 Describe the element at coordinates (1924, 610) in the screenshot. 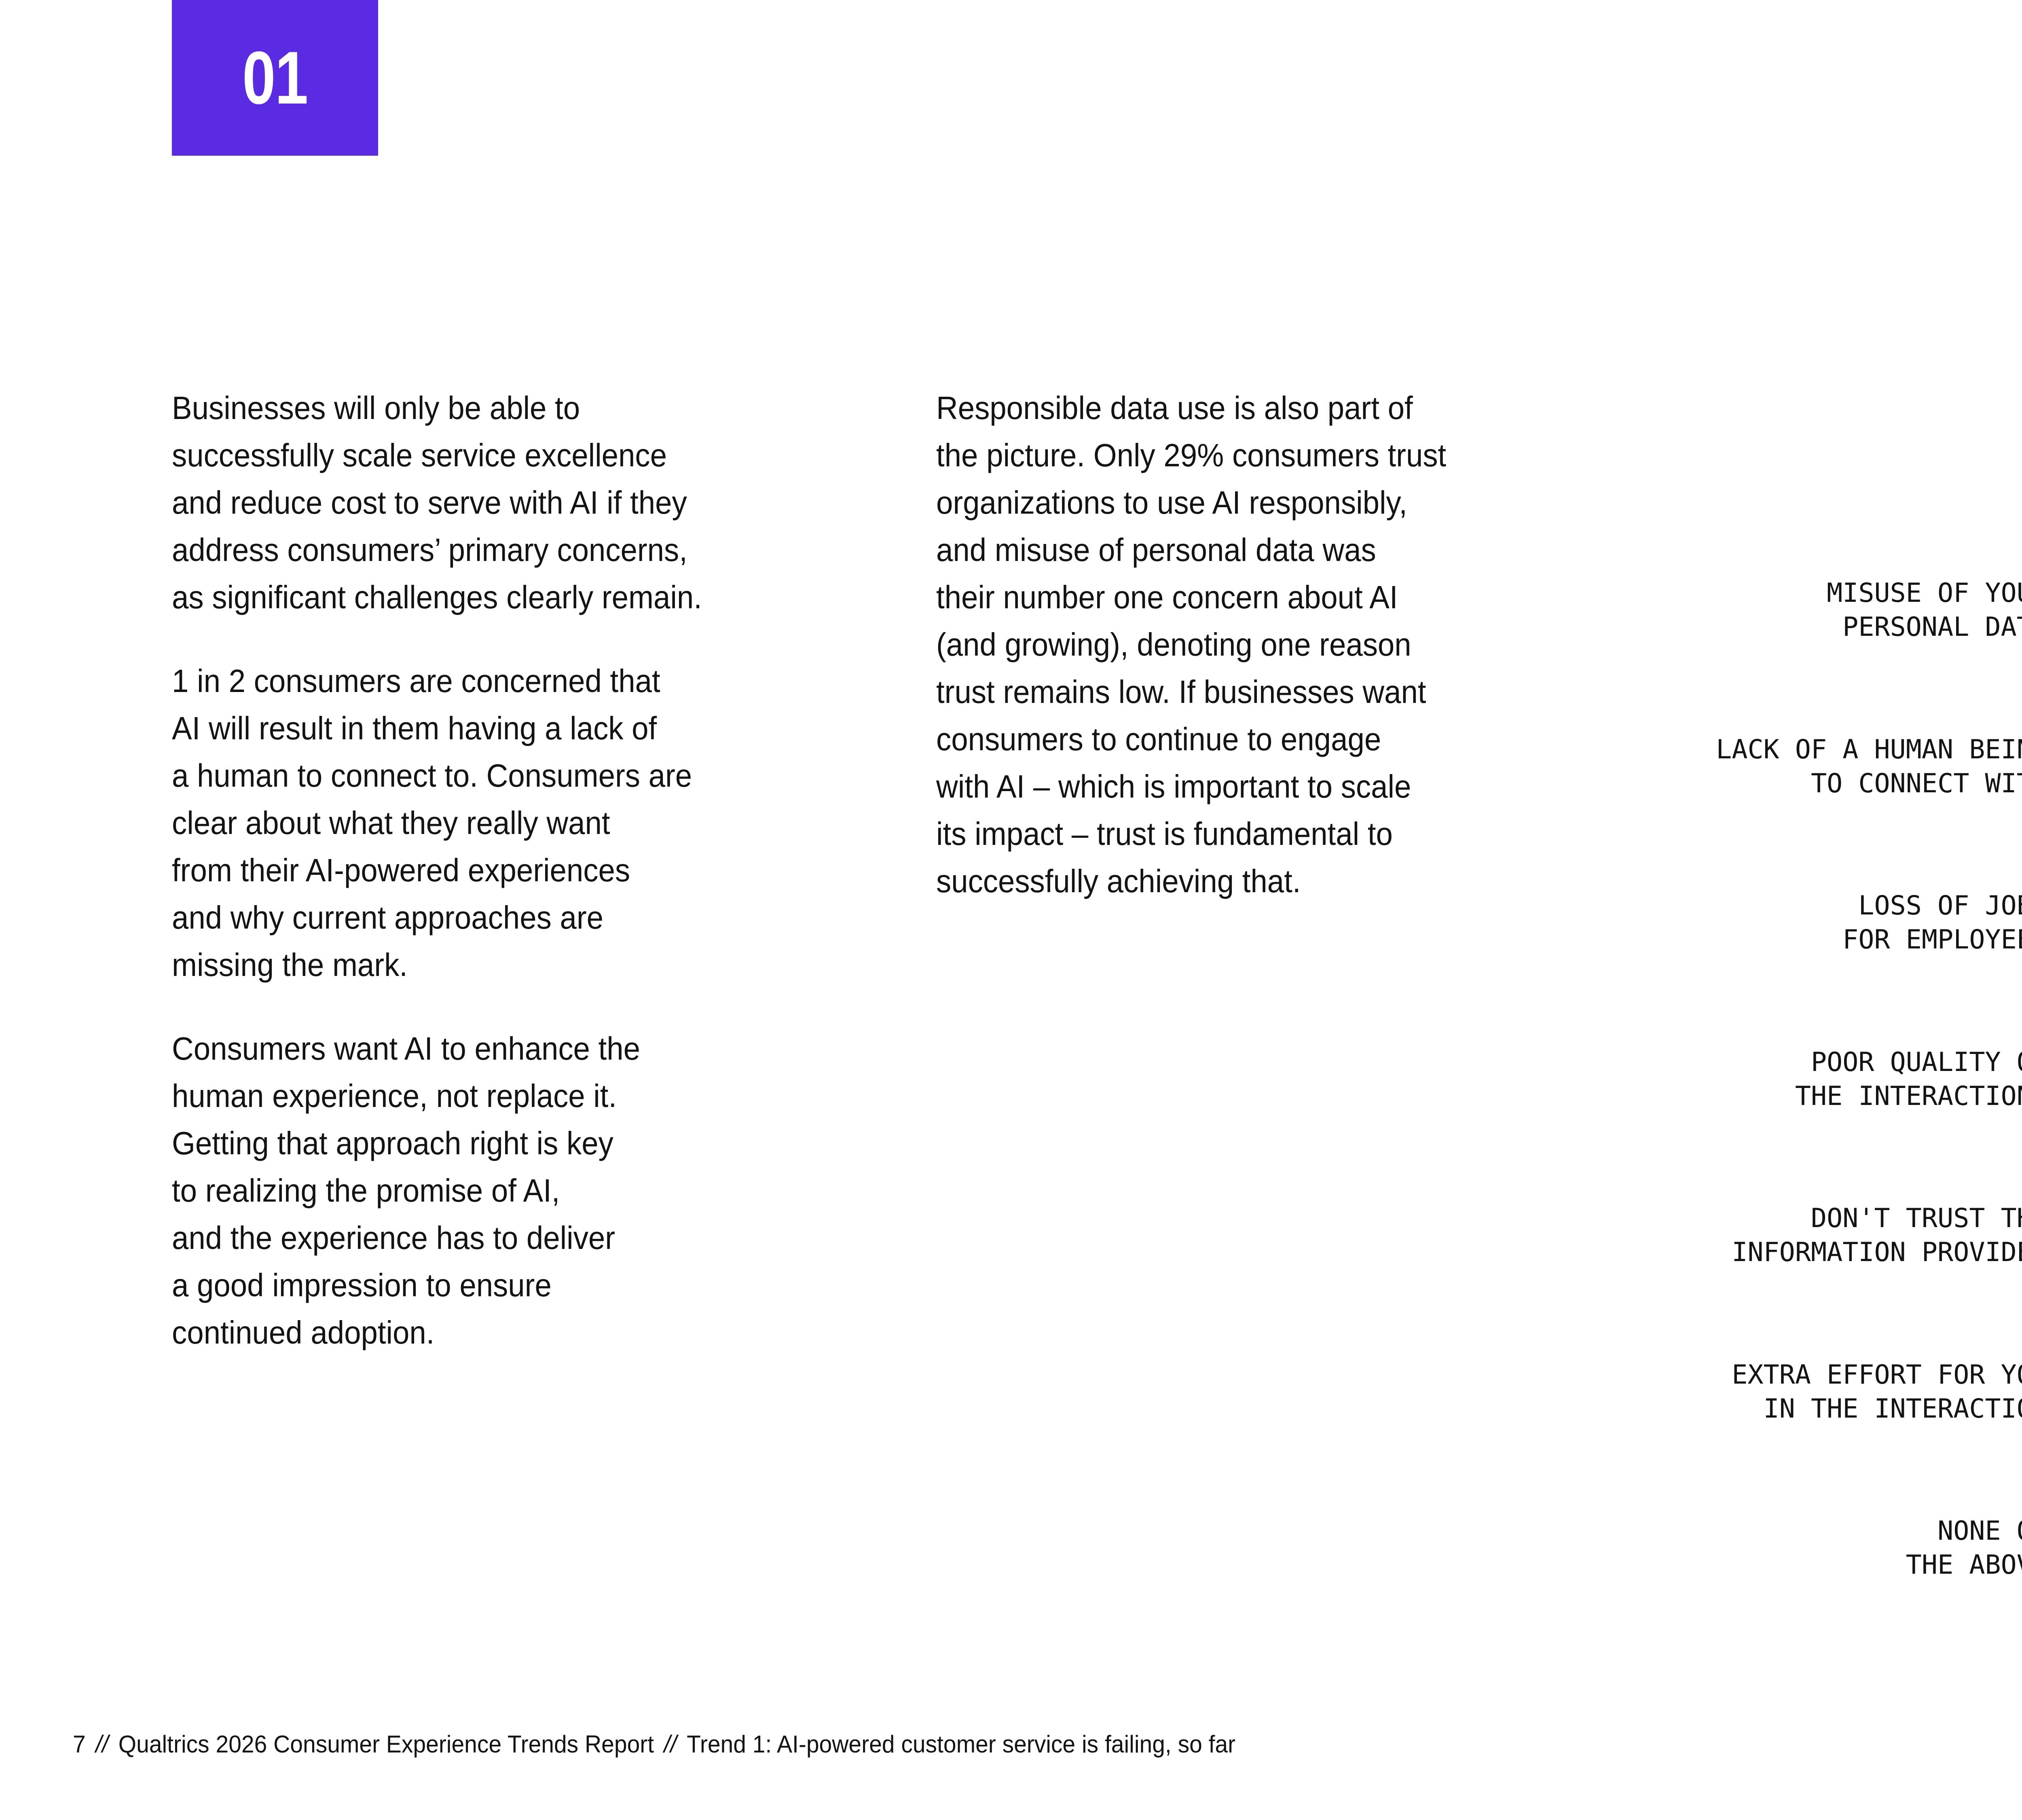

I see `bar-category-label: MISUSE OF YOUR PERSONAL DATA` at that location.